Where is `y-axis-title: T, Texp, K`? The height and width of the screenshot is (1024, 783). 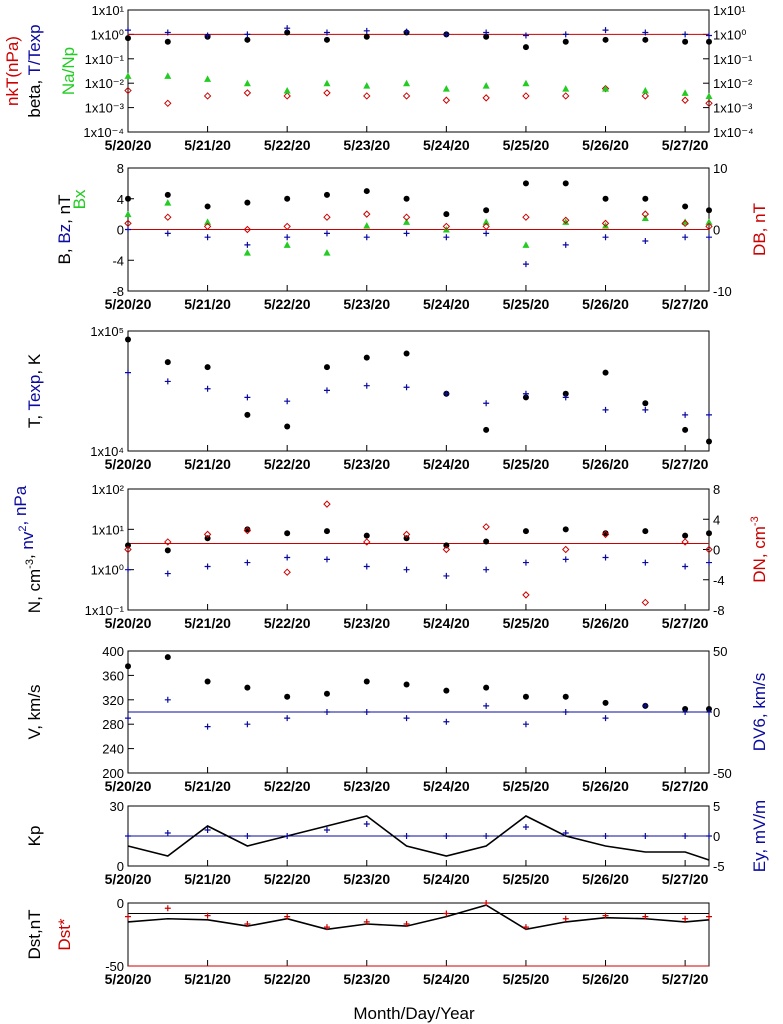 y-axis-title: T, Texp, K is located at coordinates (34, 390).